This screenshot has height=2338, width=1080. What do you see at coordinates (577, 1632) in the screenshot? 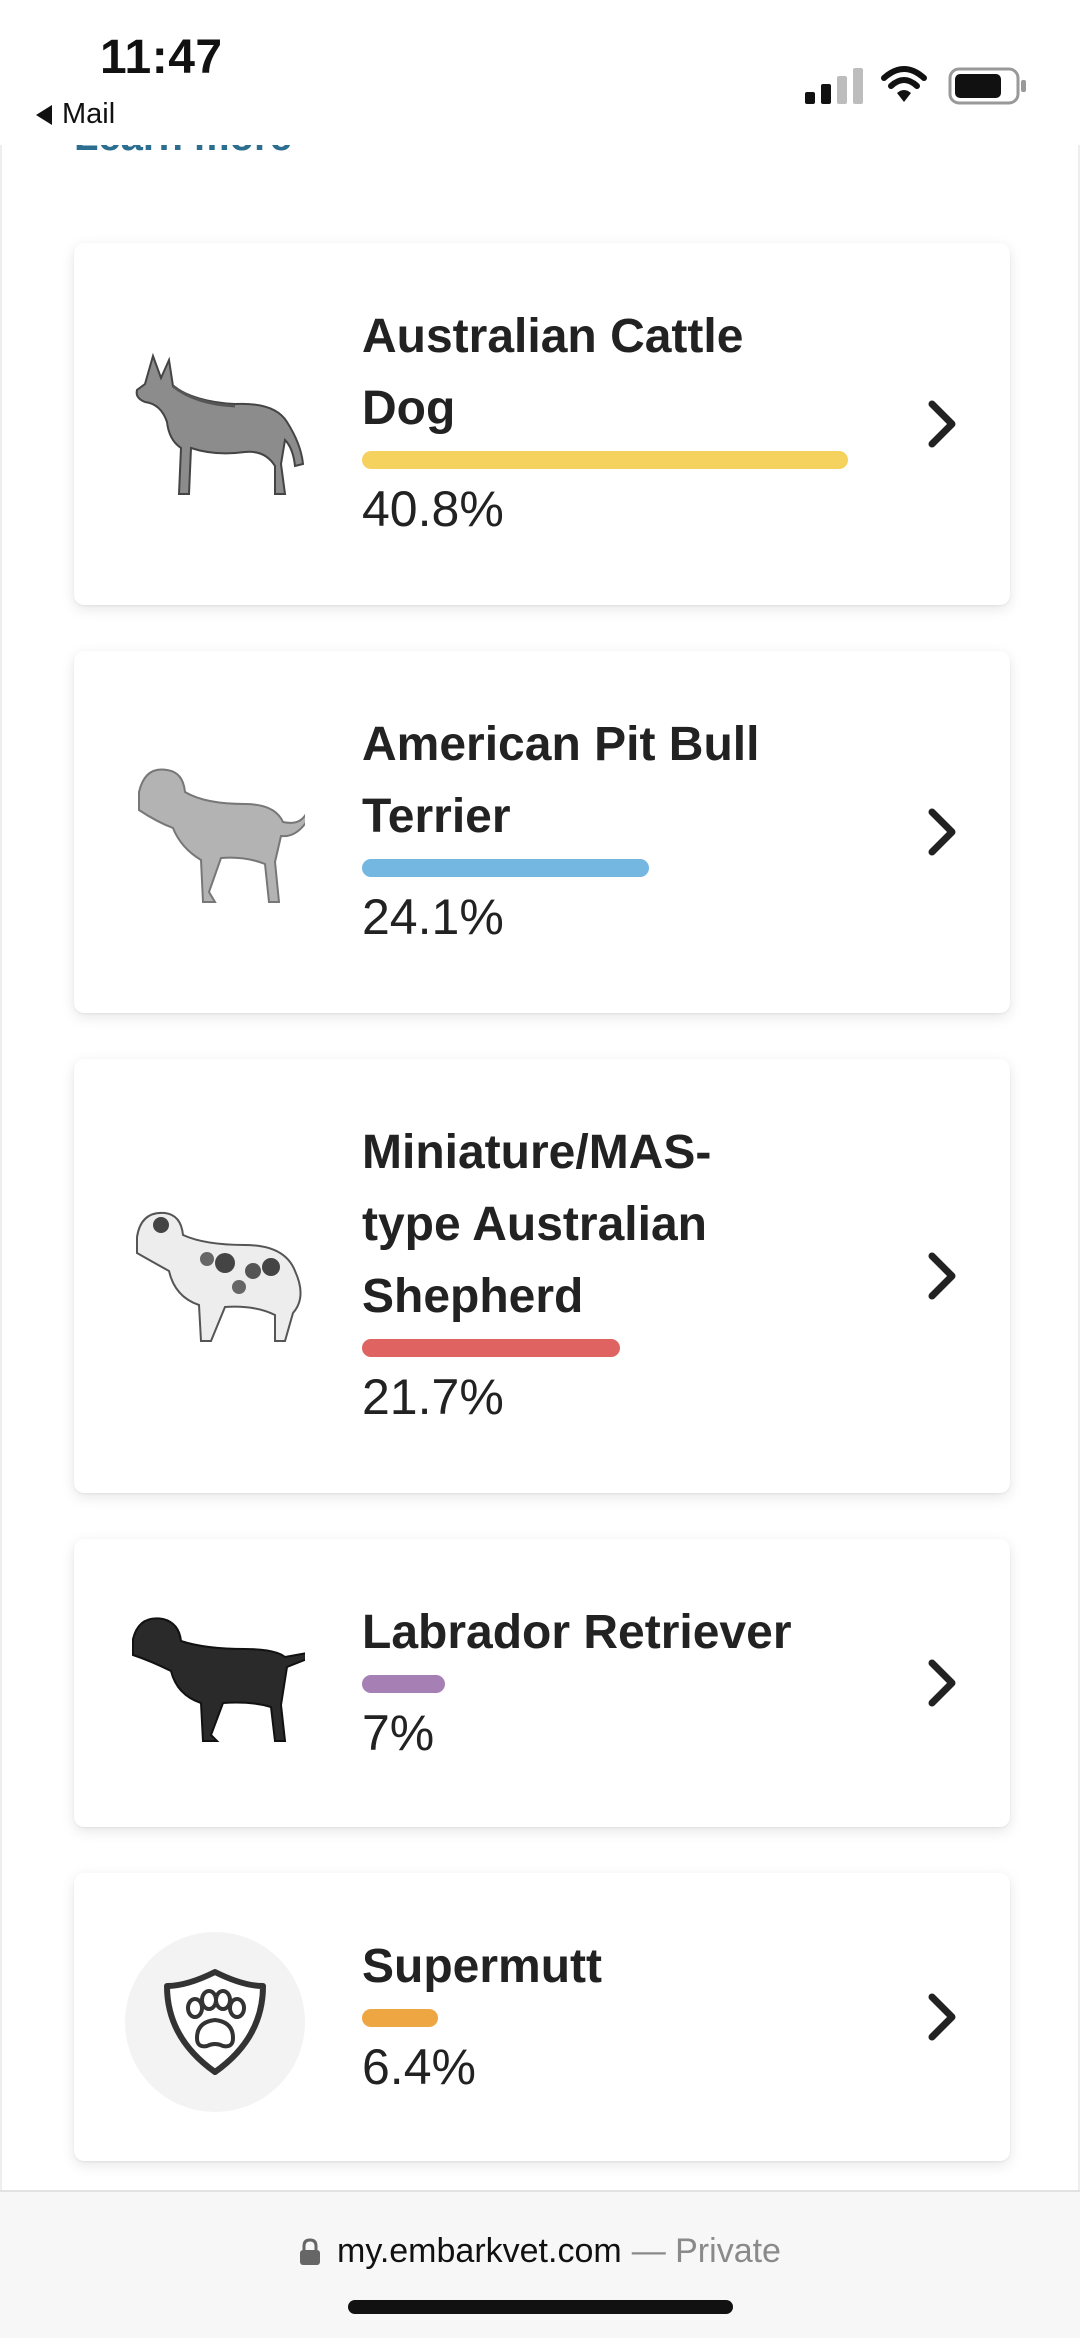
I see `breed-name-line: Labrador Retriever` at bounding box center [577, 1632].